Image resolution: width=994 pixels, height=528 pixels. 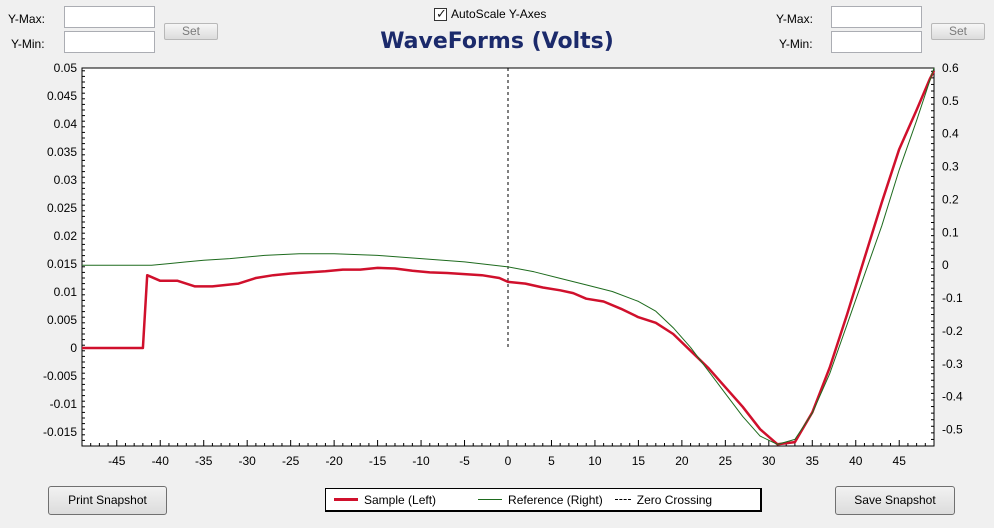 I want to click on y-right-tick-label: 0.2, so click(x=950, y=199).